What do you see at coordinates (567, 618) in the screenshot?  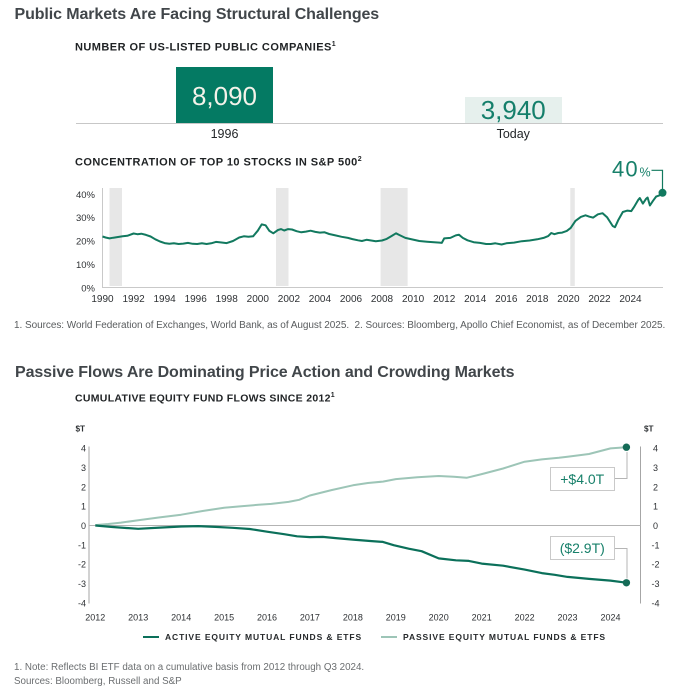 I see `svg-text: 2023` at bounding box center [567, 618].